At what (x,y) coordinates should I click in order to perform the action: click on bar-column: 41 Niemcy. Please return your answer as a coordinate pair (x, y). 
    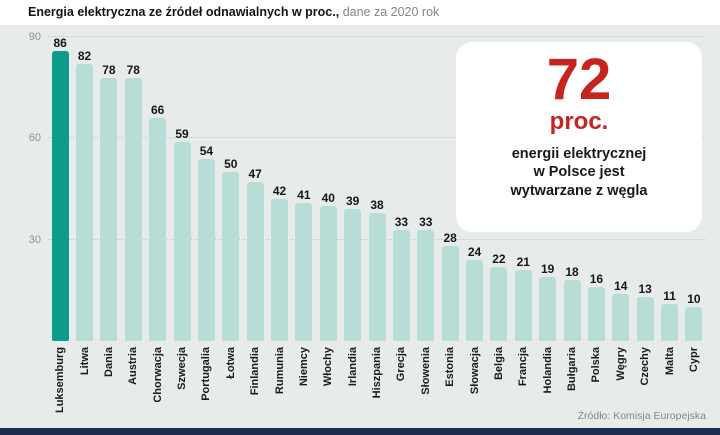
    Looking at the image, I should click on (304, 211).